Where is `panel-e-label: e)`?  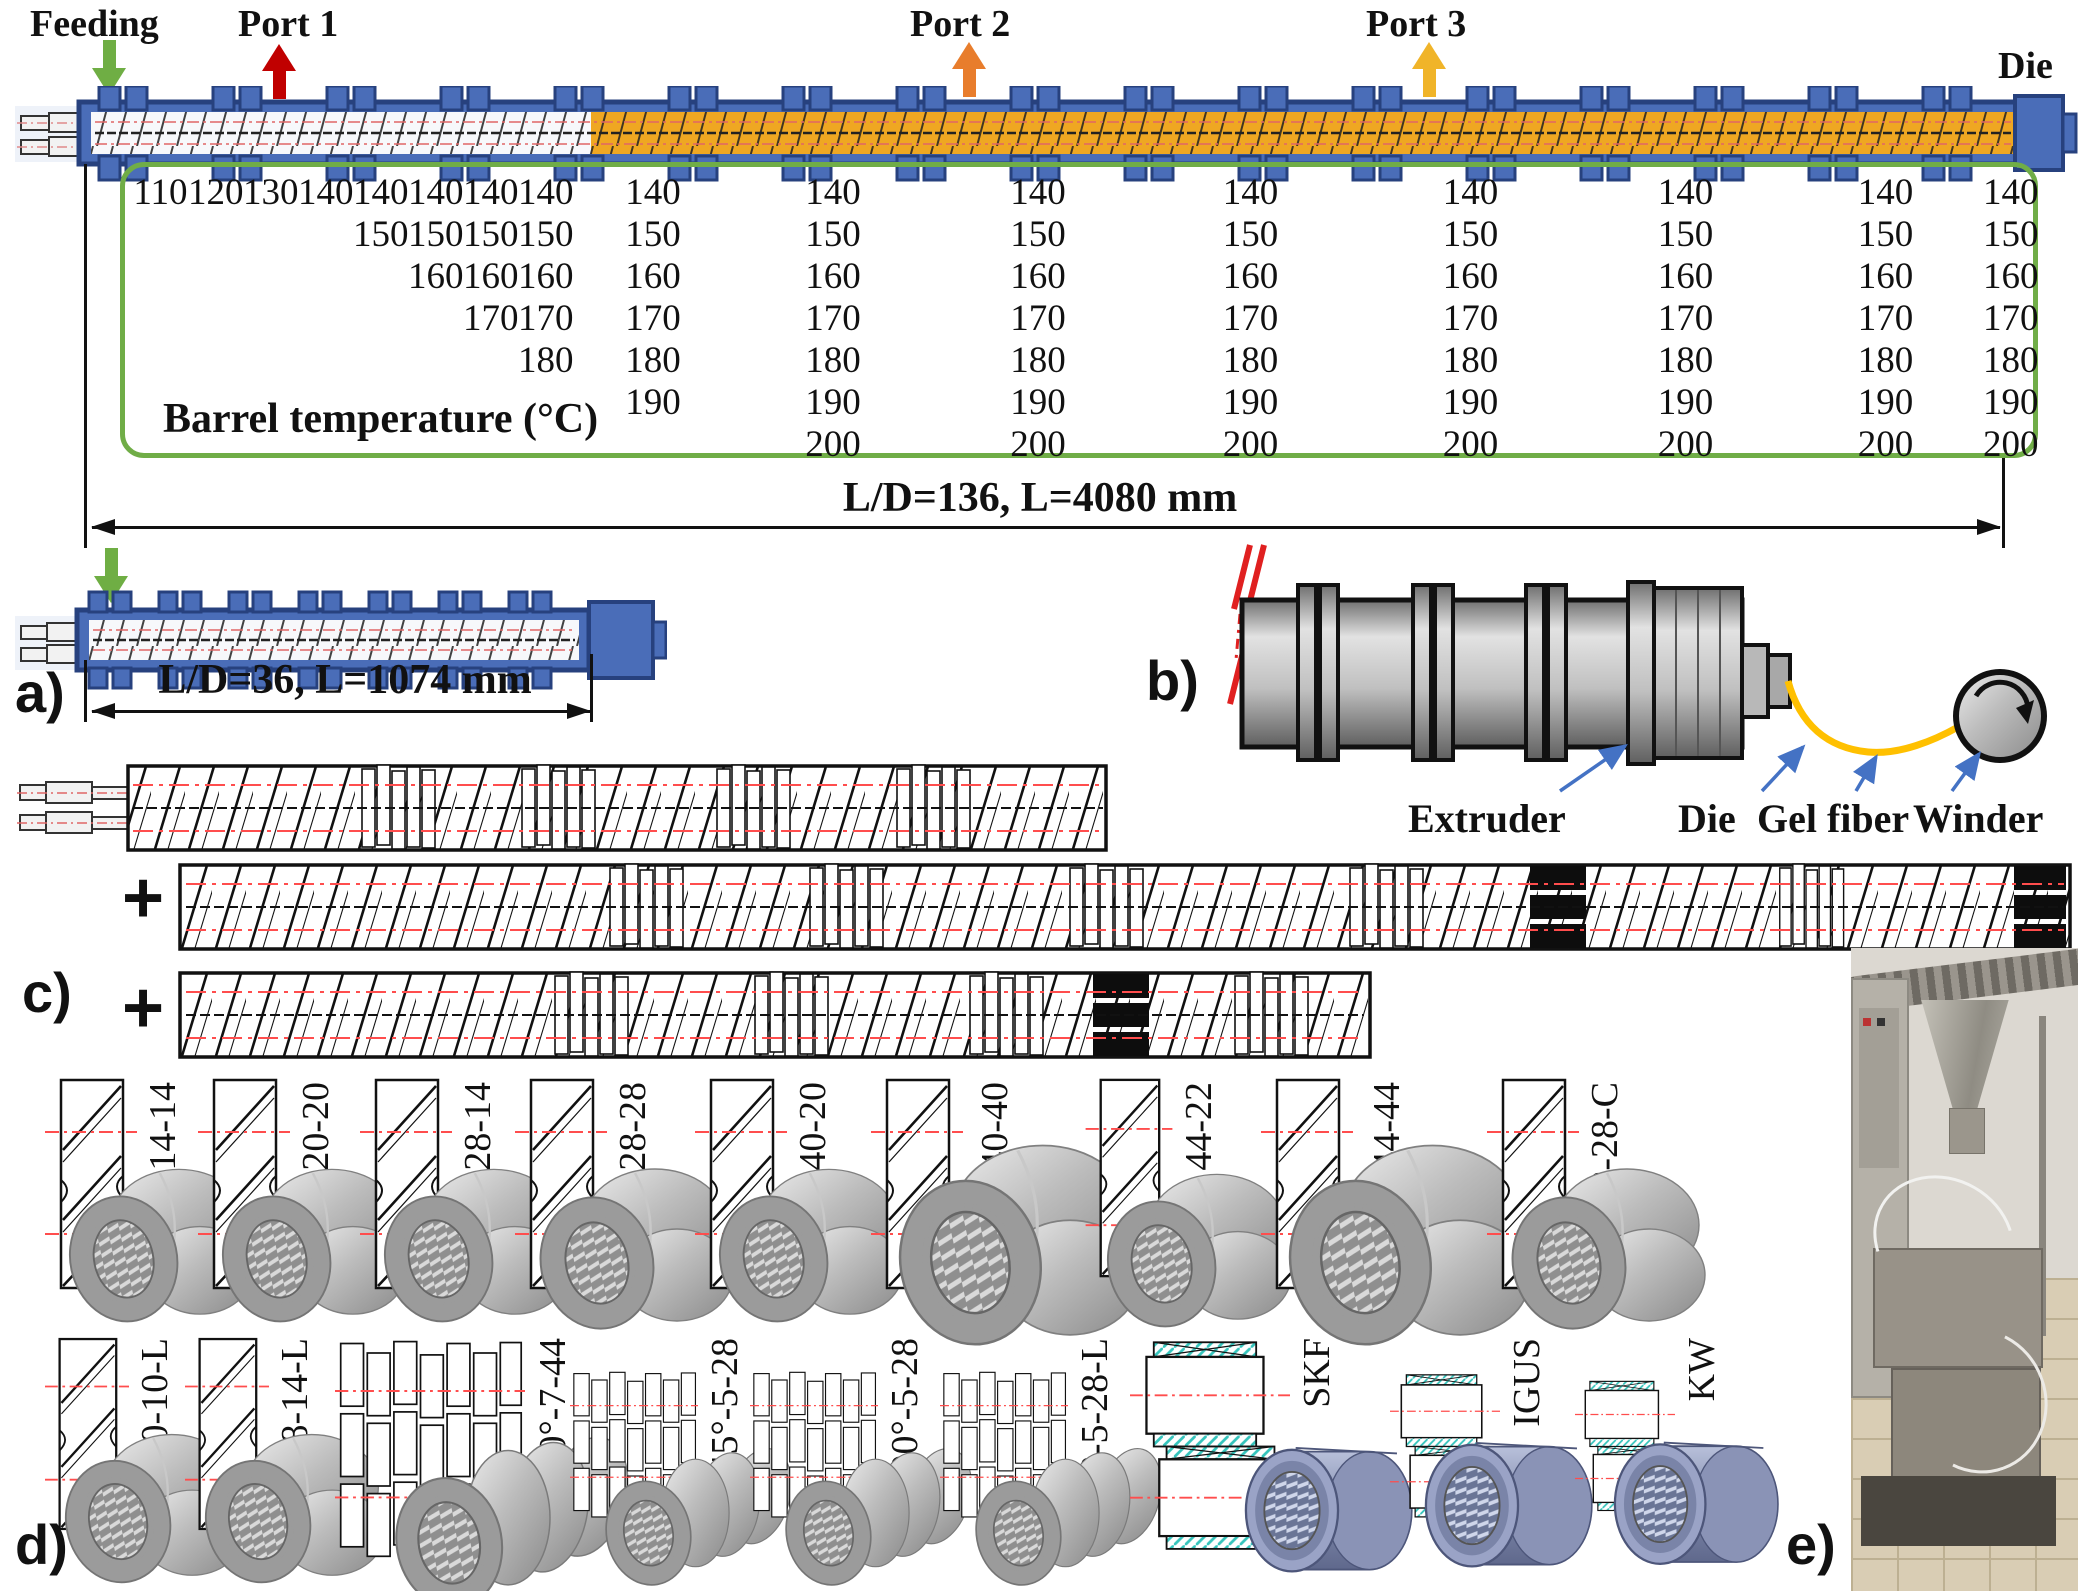 panel-e-label: e) is located at coordinates (1811, 1544).